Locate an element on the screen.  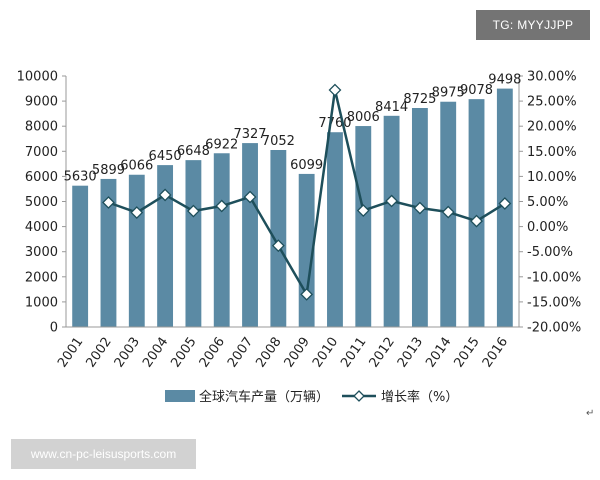
x-tick-label-2016: 2016 is located at coordinates (495, 353).